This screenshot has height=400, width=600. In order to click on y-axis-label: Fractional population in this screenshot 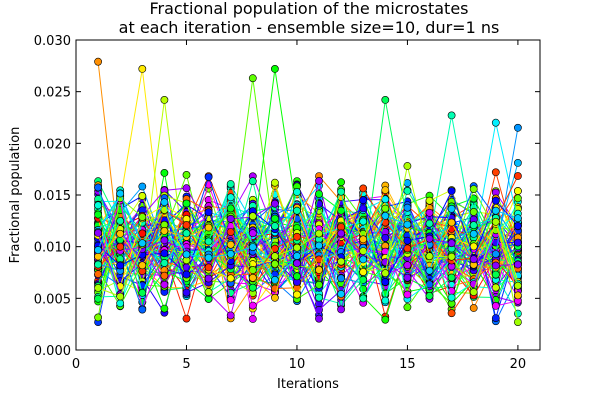, I will do `click(15, 195)`.